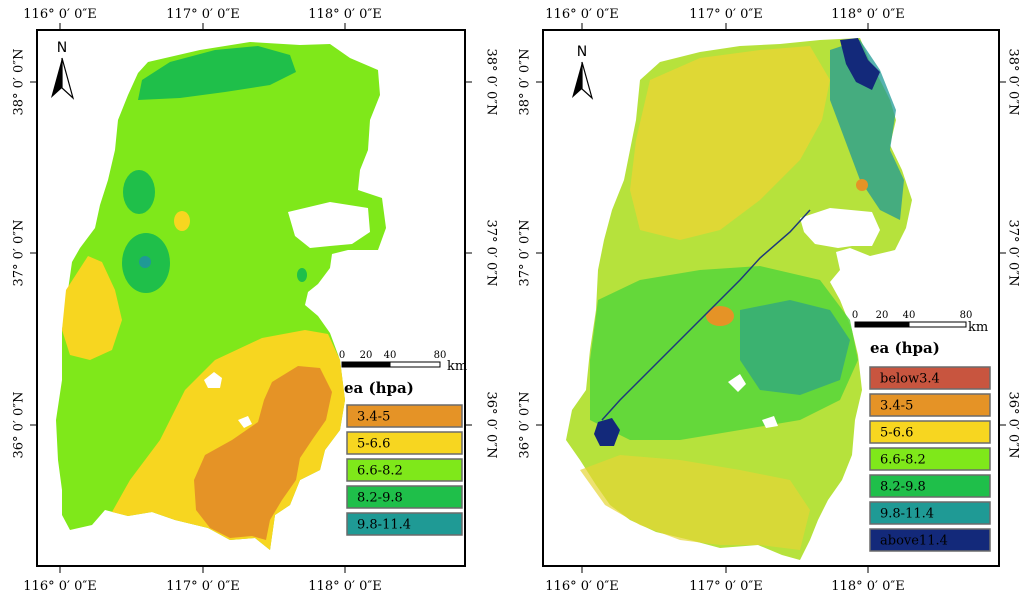  What do you see at coordinates (909, 315) in the screenshot?
I see `right-scale-label-2: 40` at bounding box center [909, 315].